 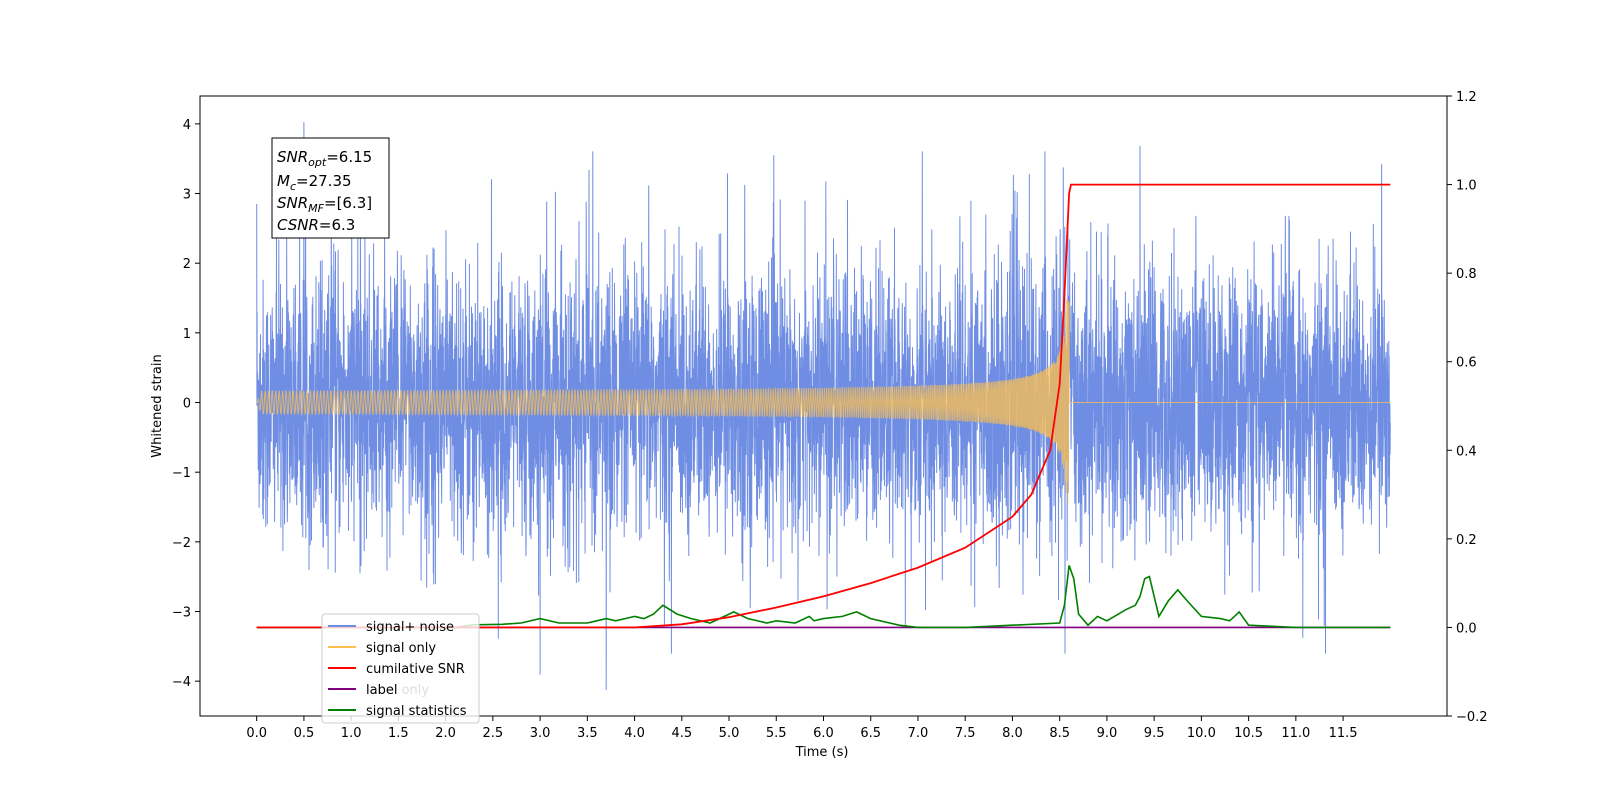 I want to click on x-tick-label: 5.0, so click(x=729, y=733).